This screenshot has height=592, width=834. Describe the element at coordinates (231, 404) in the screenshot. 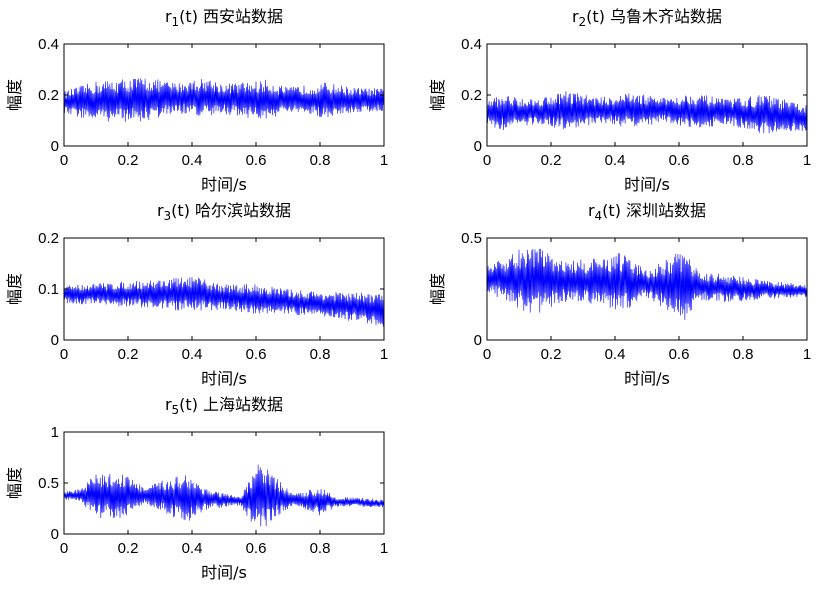

I see `title-suffix: (t) 上海站数据` at that location.